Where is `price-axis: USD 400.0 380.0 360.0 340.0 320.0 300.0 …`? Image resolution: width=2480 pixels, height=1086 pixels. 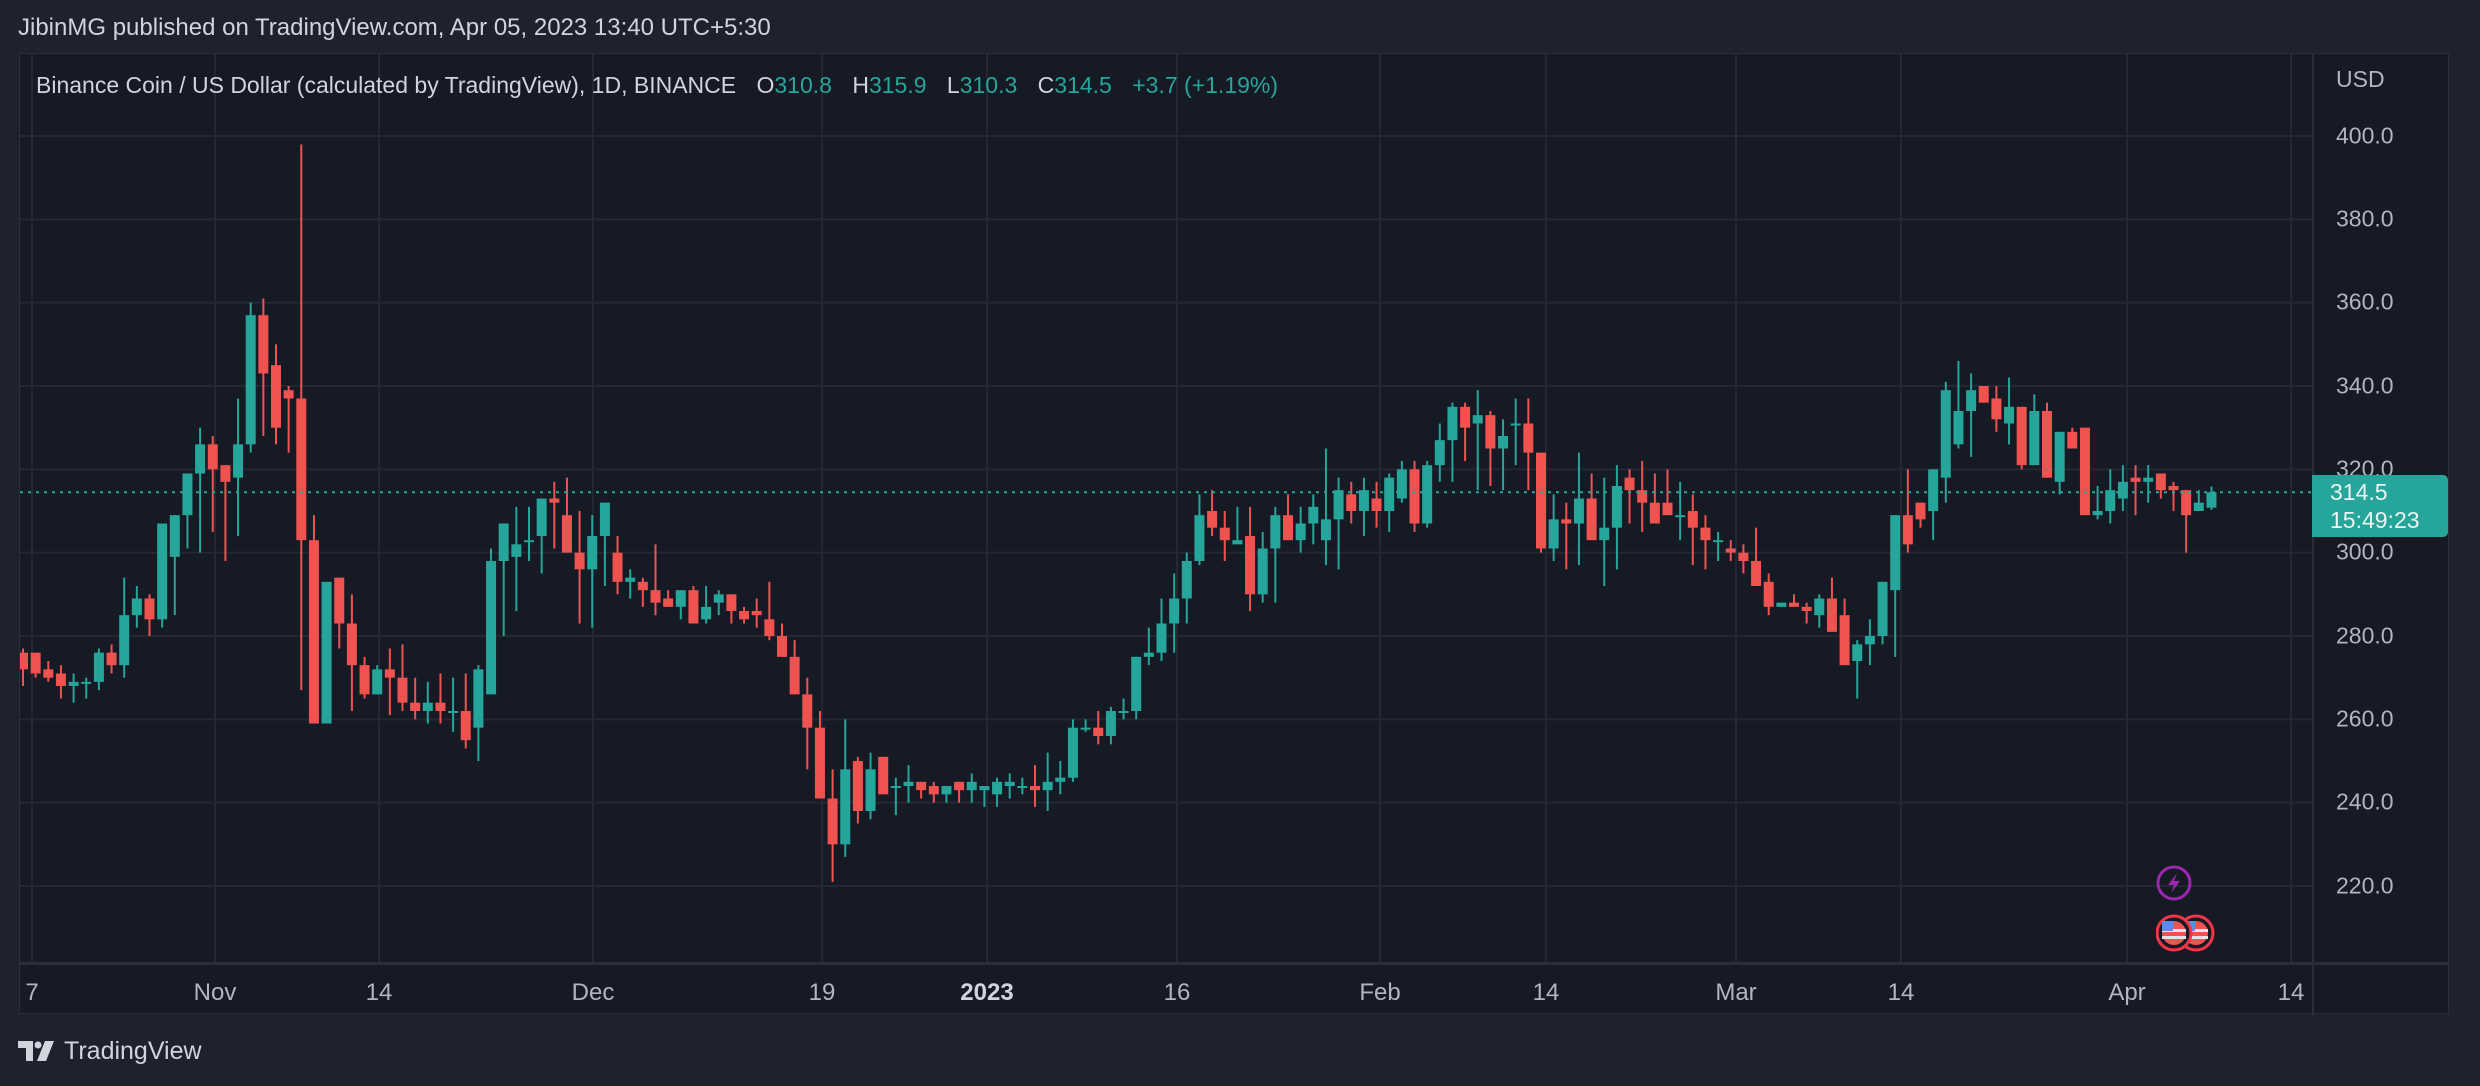 price-axis: USD 400.0 380.0 360.0 340.0 320.0 300.0 … is located at coordinates (2380, 508).